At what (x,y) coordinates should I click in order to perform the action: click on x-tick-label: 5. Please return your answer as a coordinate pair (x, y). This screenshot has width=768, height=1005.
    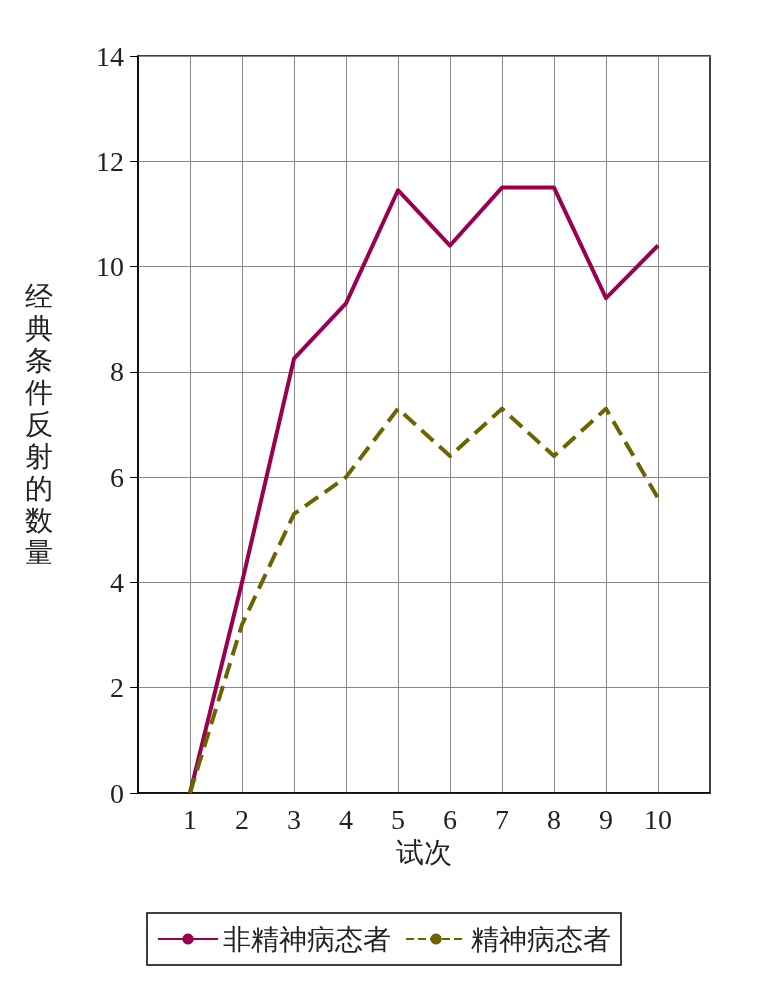
    Looking at the image, I should click on (398, 819).